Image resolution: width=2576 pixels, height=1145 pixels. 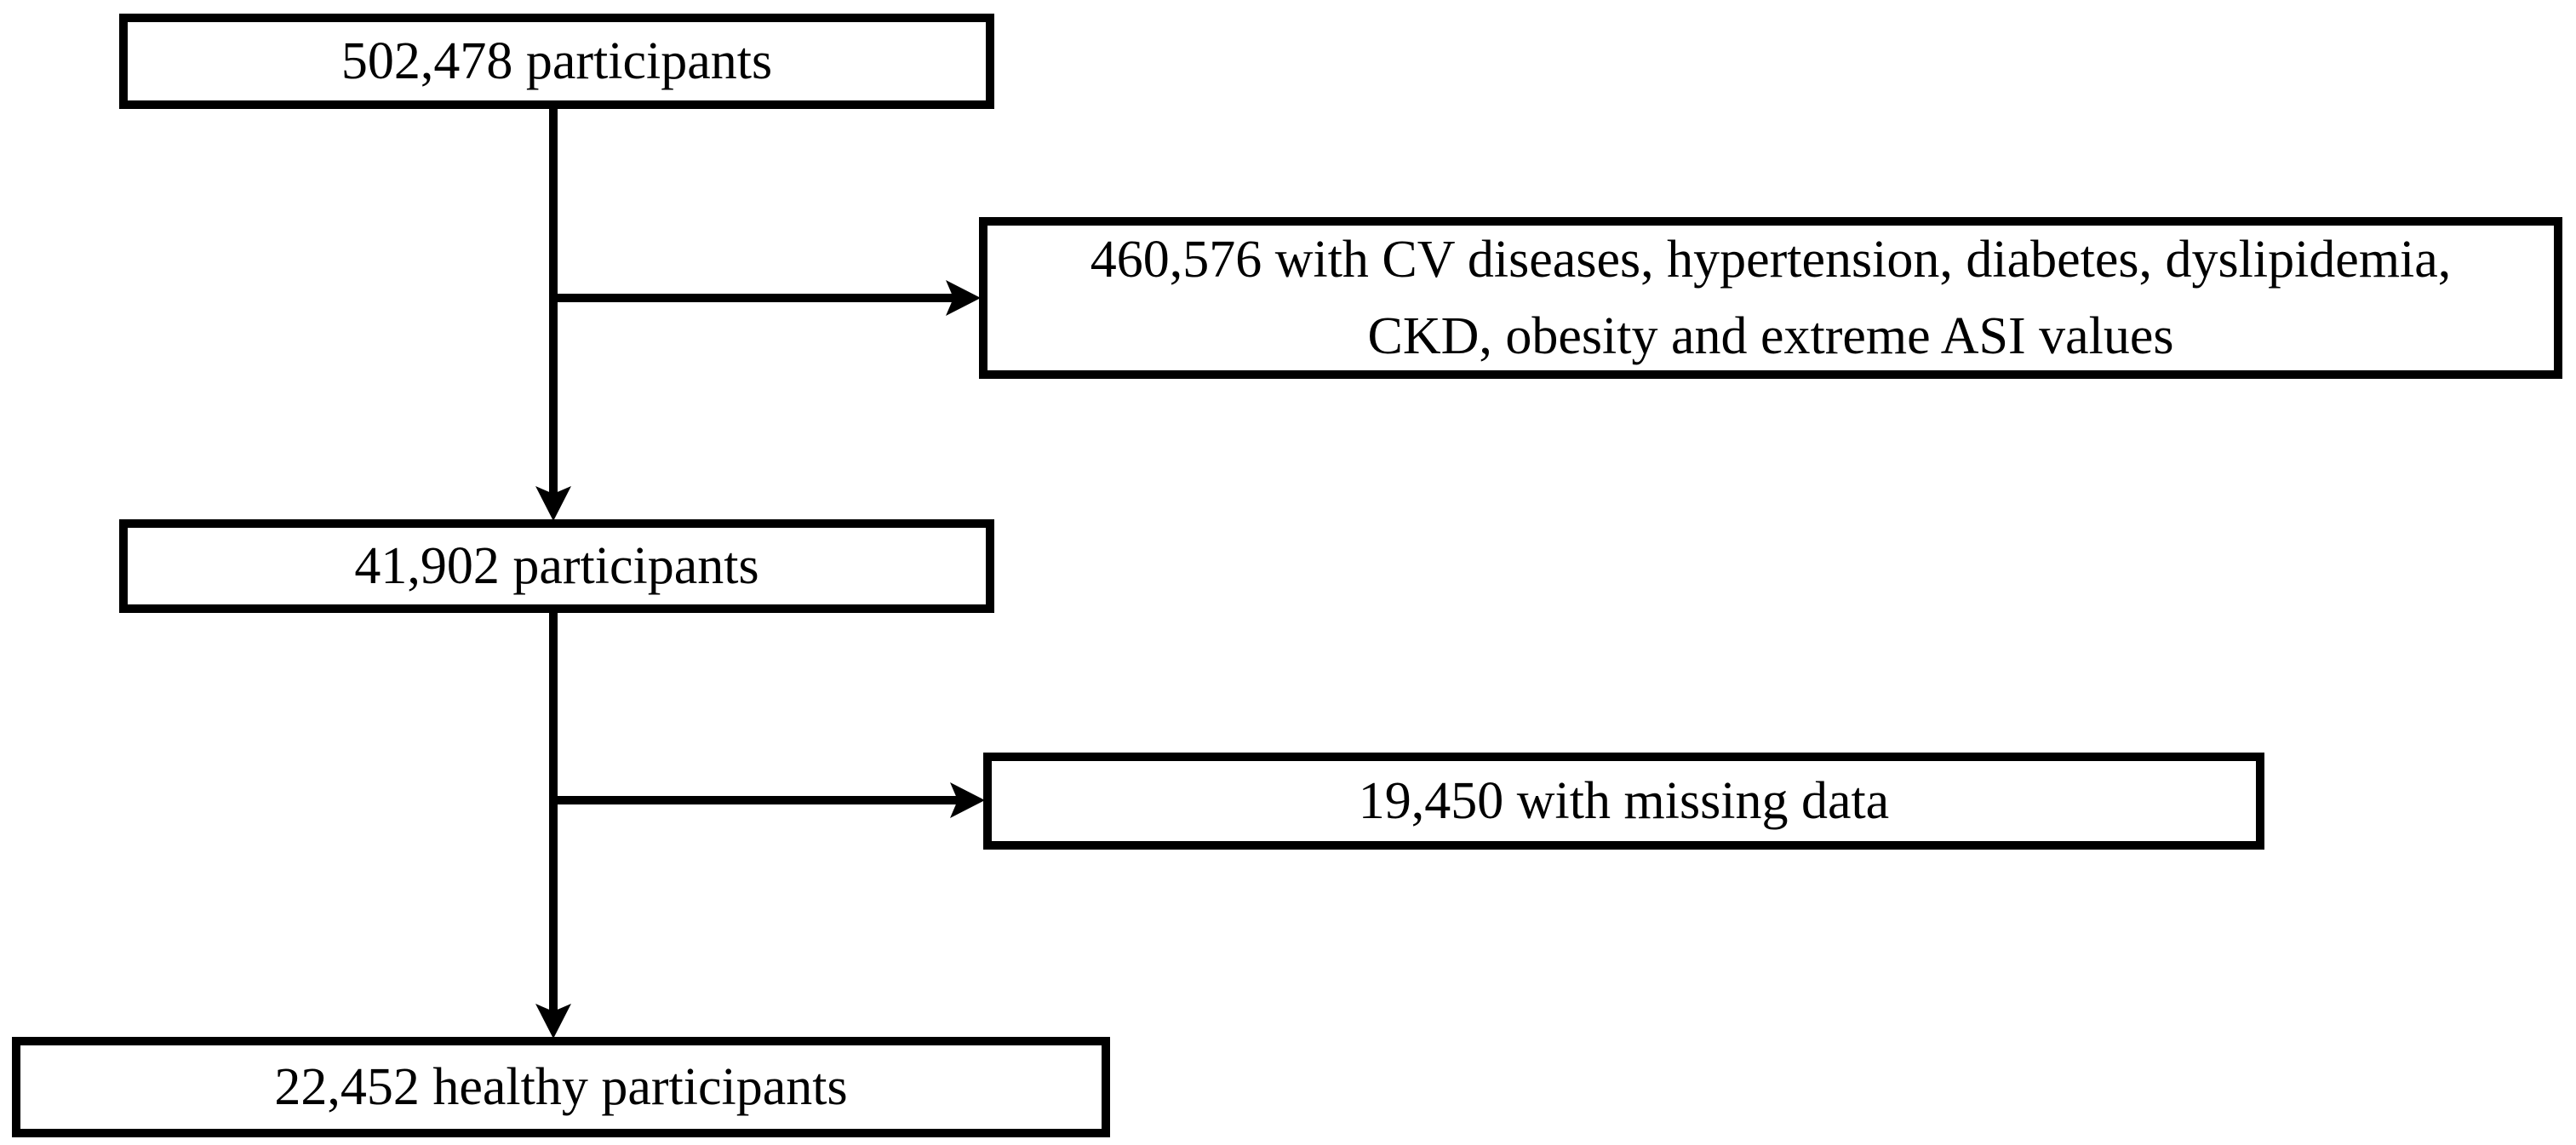 I want to click on node-exclusion-comorbidities-line-2: CKD, obesity and extreme ASI values, so click(x=1771, y=336).